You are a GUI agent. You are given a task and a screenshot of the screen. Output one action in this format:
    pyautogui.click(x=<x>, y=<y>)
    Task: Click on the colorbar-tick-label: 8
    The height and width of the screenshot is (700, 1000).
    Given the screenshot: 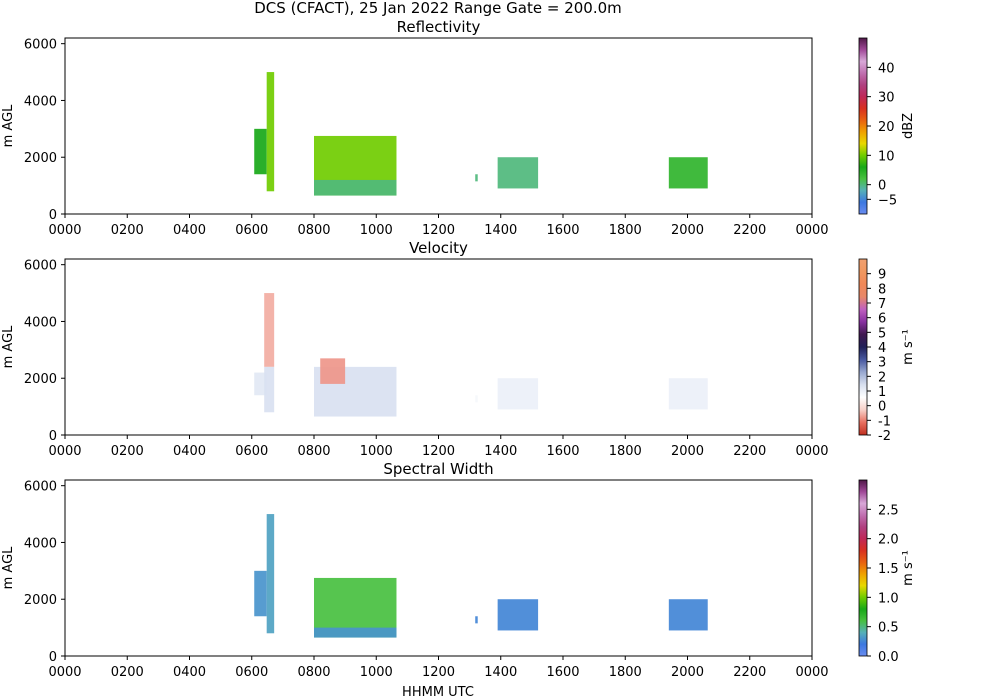 What is the action you would take?
    pyautogui.click(x=882, y=289)
    